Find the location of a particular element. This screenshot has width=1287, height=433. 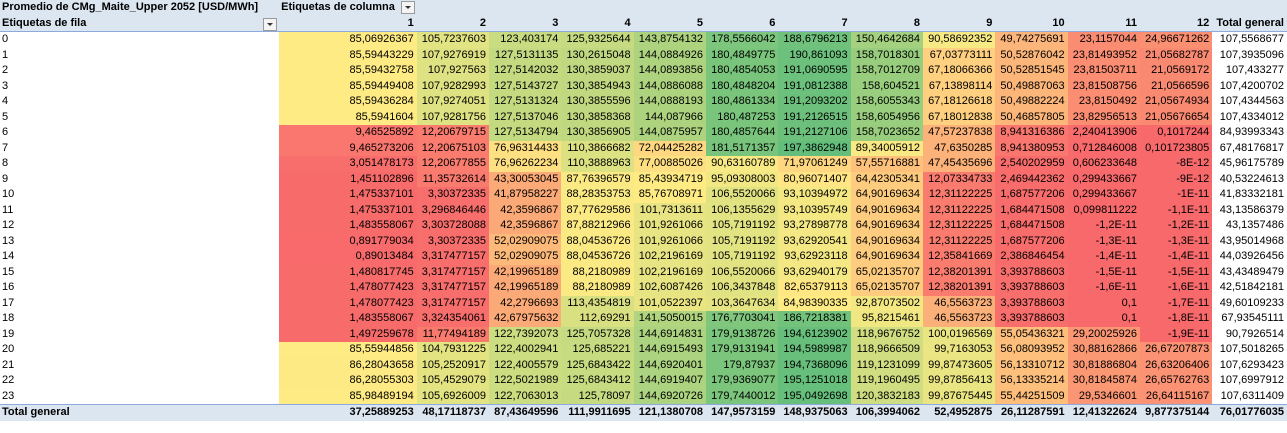

row-total-cell: 67,48176817 is located at coordinates (1249, 148).